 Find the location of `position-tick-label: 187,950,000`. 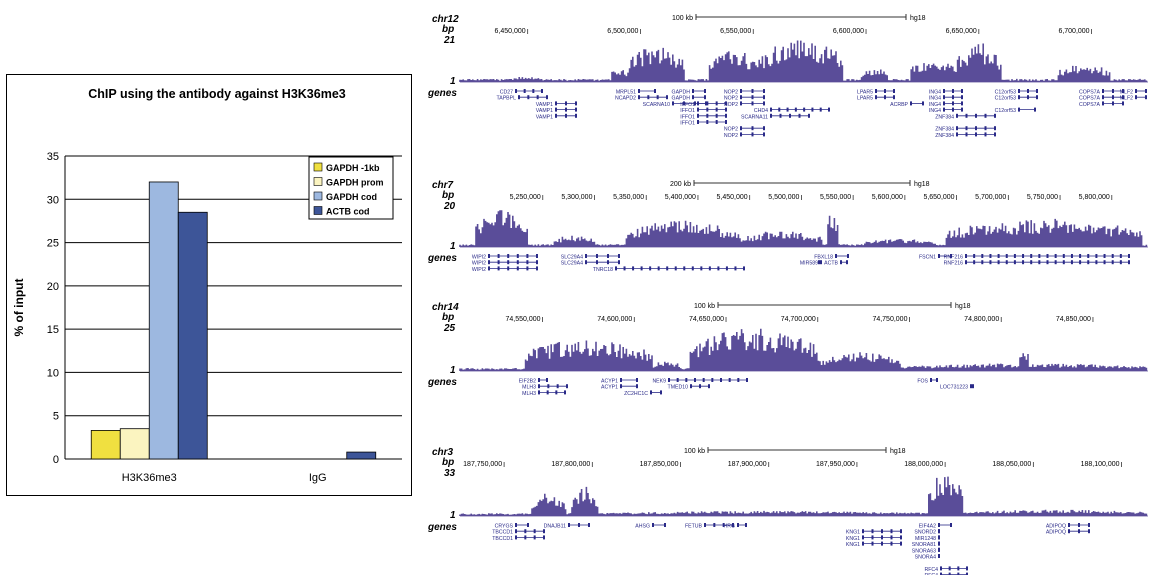

position-tick-label: 187,950,000 is located at coordinates (835, 464).